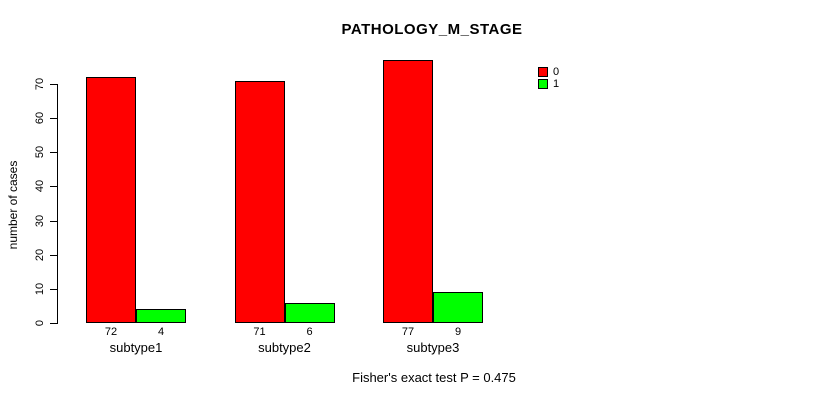  Describe the element at coordinates (40, 84) in the screenshot. I see `y-axis-tick-label: 70` at that location.